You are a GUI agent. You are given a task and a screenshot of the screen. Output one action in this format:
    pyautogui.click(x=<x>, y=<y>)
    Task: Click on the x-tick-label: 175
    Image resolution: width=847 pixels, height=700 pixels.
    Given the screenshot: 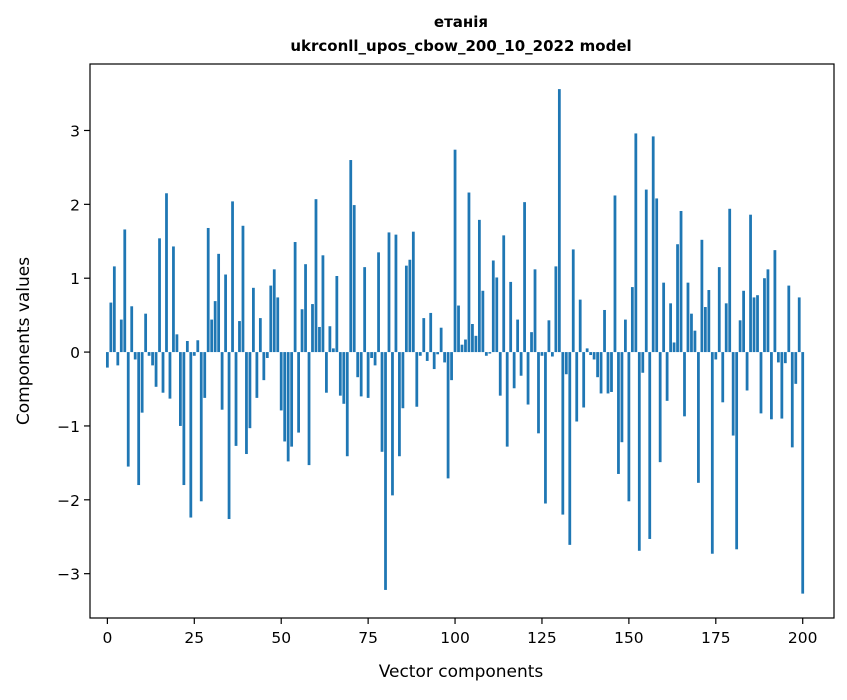 What is the action you would take?
    pyautogui.click(x=716, y=638)
    